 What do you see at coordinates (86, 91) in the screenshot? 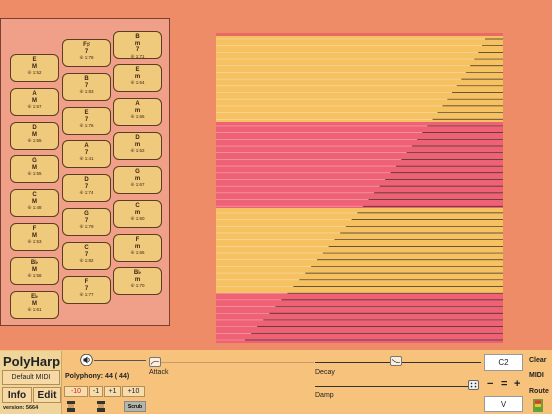
I see `chord-detail: ⑥ 1:83` at bounding box center [86, 91].